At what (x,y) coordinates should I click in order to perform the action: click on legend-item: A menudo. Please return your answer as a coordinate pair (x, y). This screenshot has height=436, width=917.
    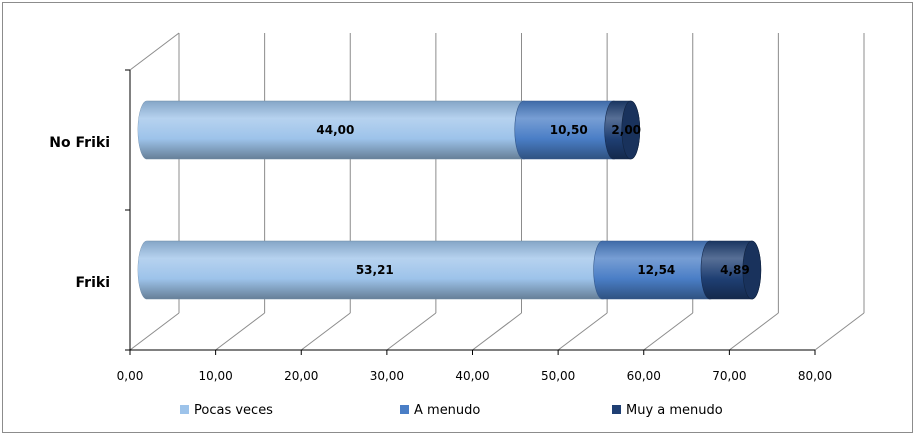
    Looking at the image, I should click on (440, 410).